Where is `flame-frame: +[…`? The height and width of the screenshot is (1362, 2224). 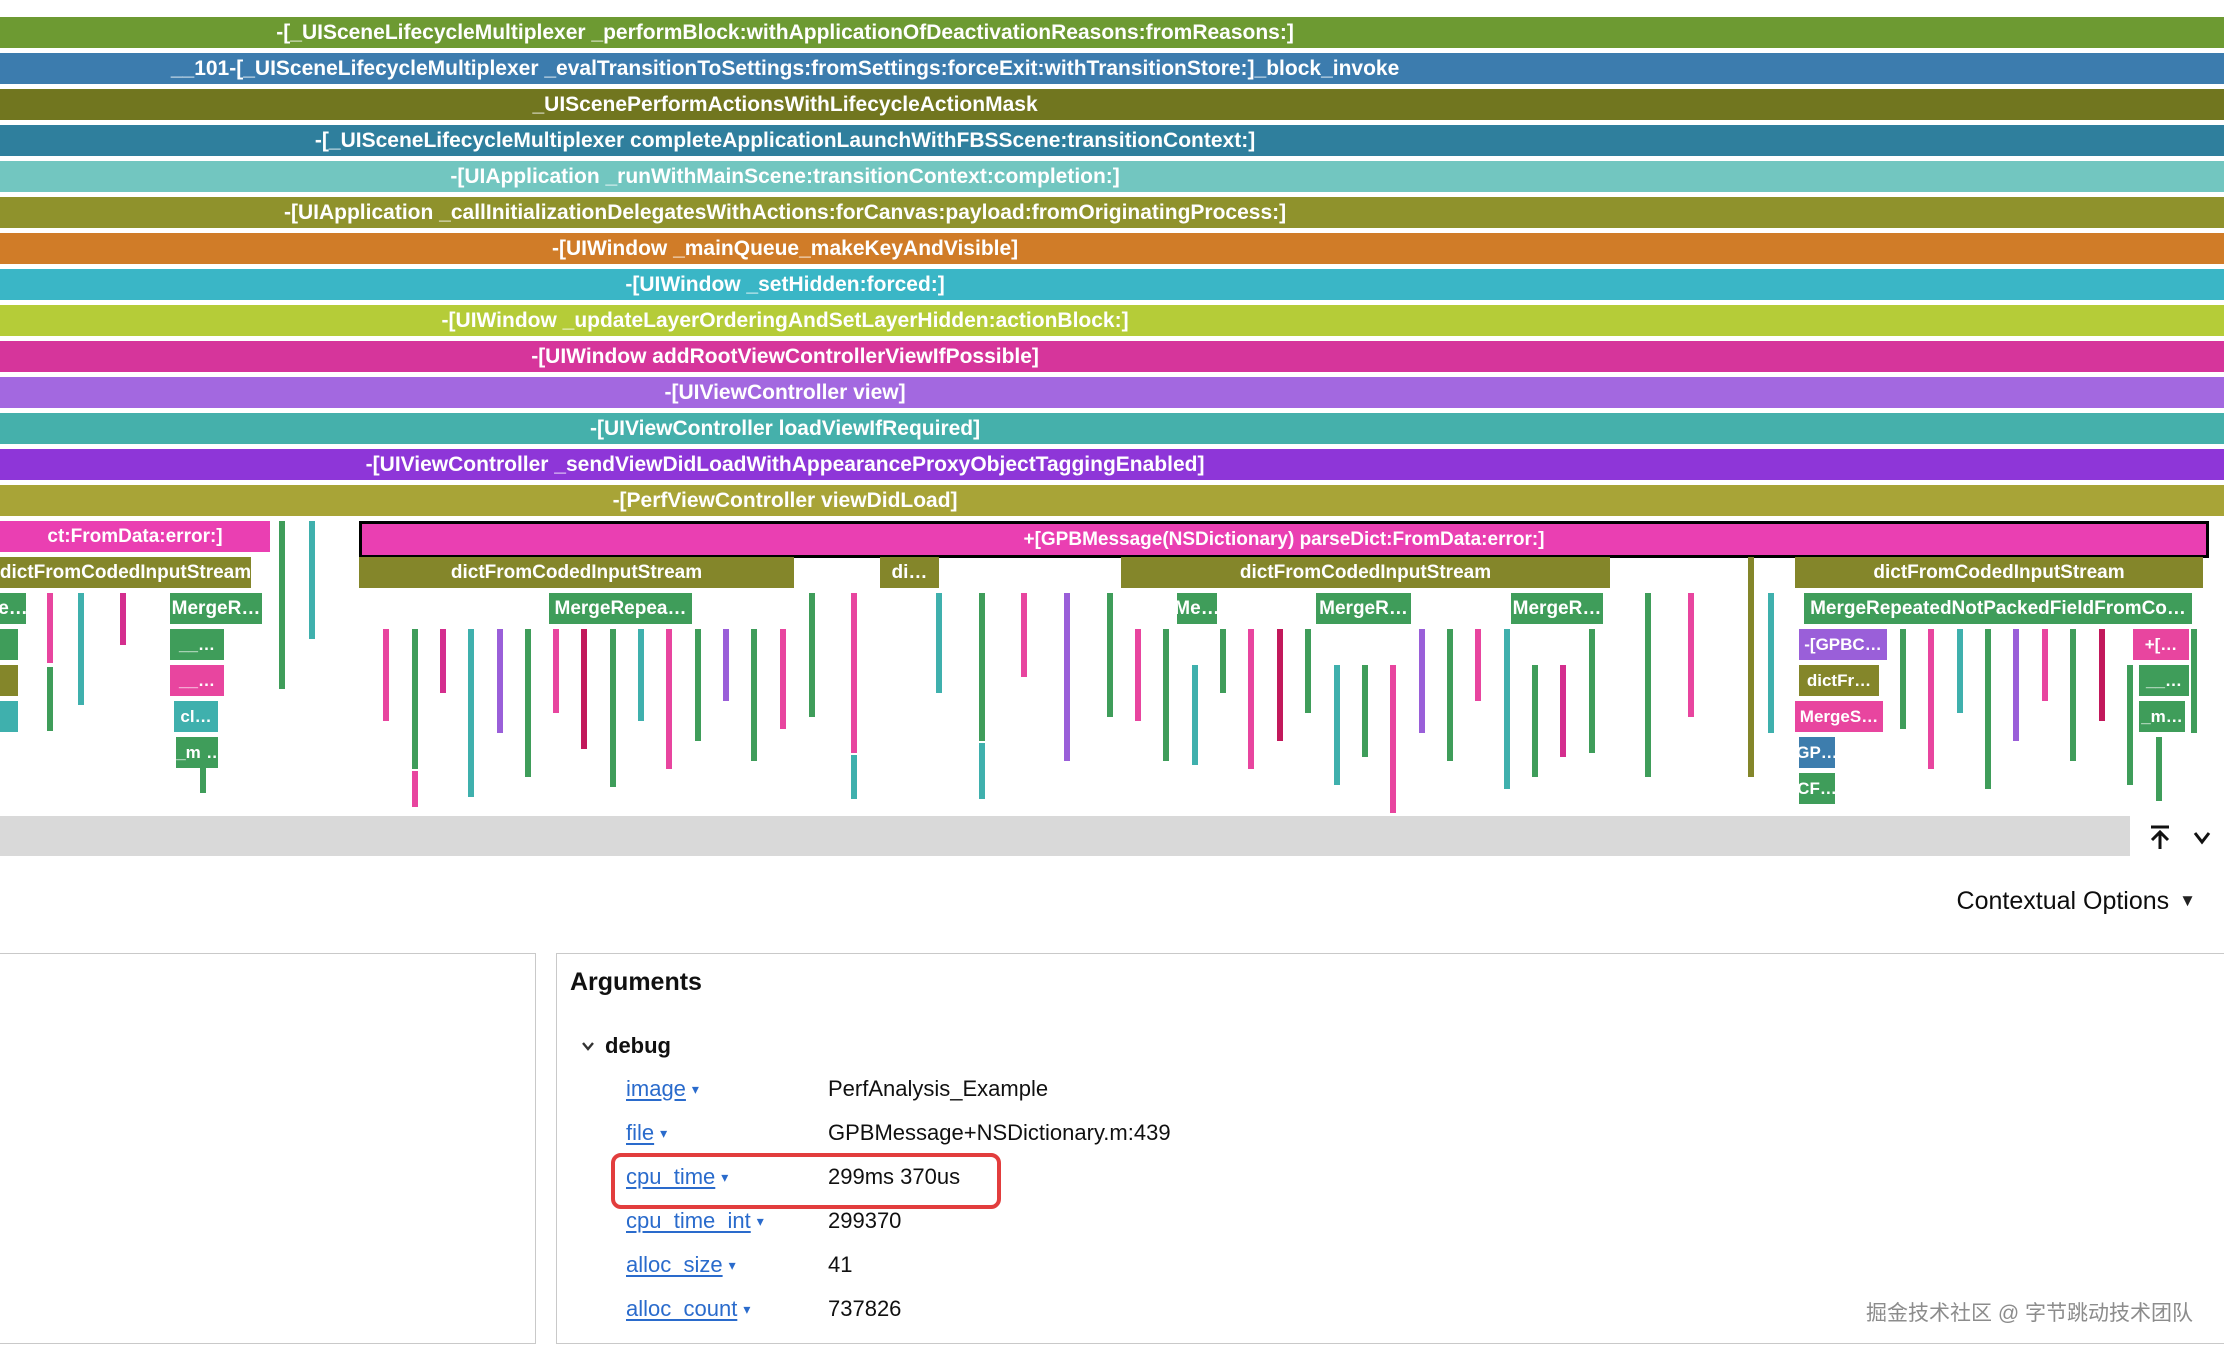
flame-frame: +[… is located at coordinates (2161, 644).